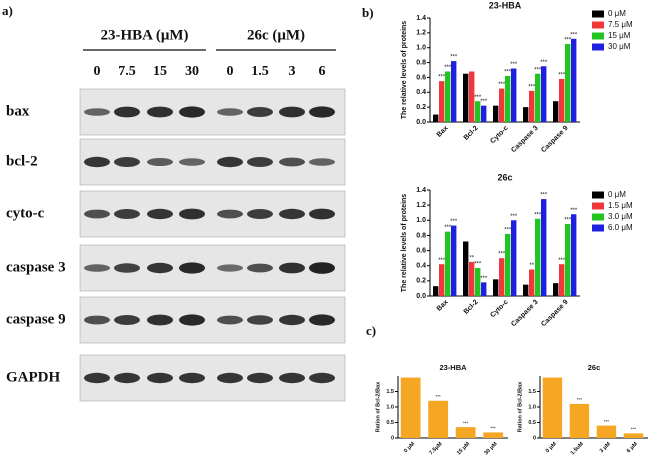  Describe the element at coordinates (192, 71) in the screenshot. I see `concentration-label: 30` at that location.